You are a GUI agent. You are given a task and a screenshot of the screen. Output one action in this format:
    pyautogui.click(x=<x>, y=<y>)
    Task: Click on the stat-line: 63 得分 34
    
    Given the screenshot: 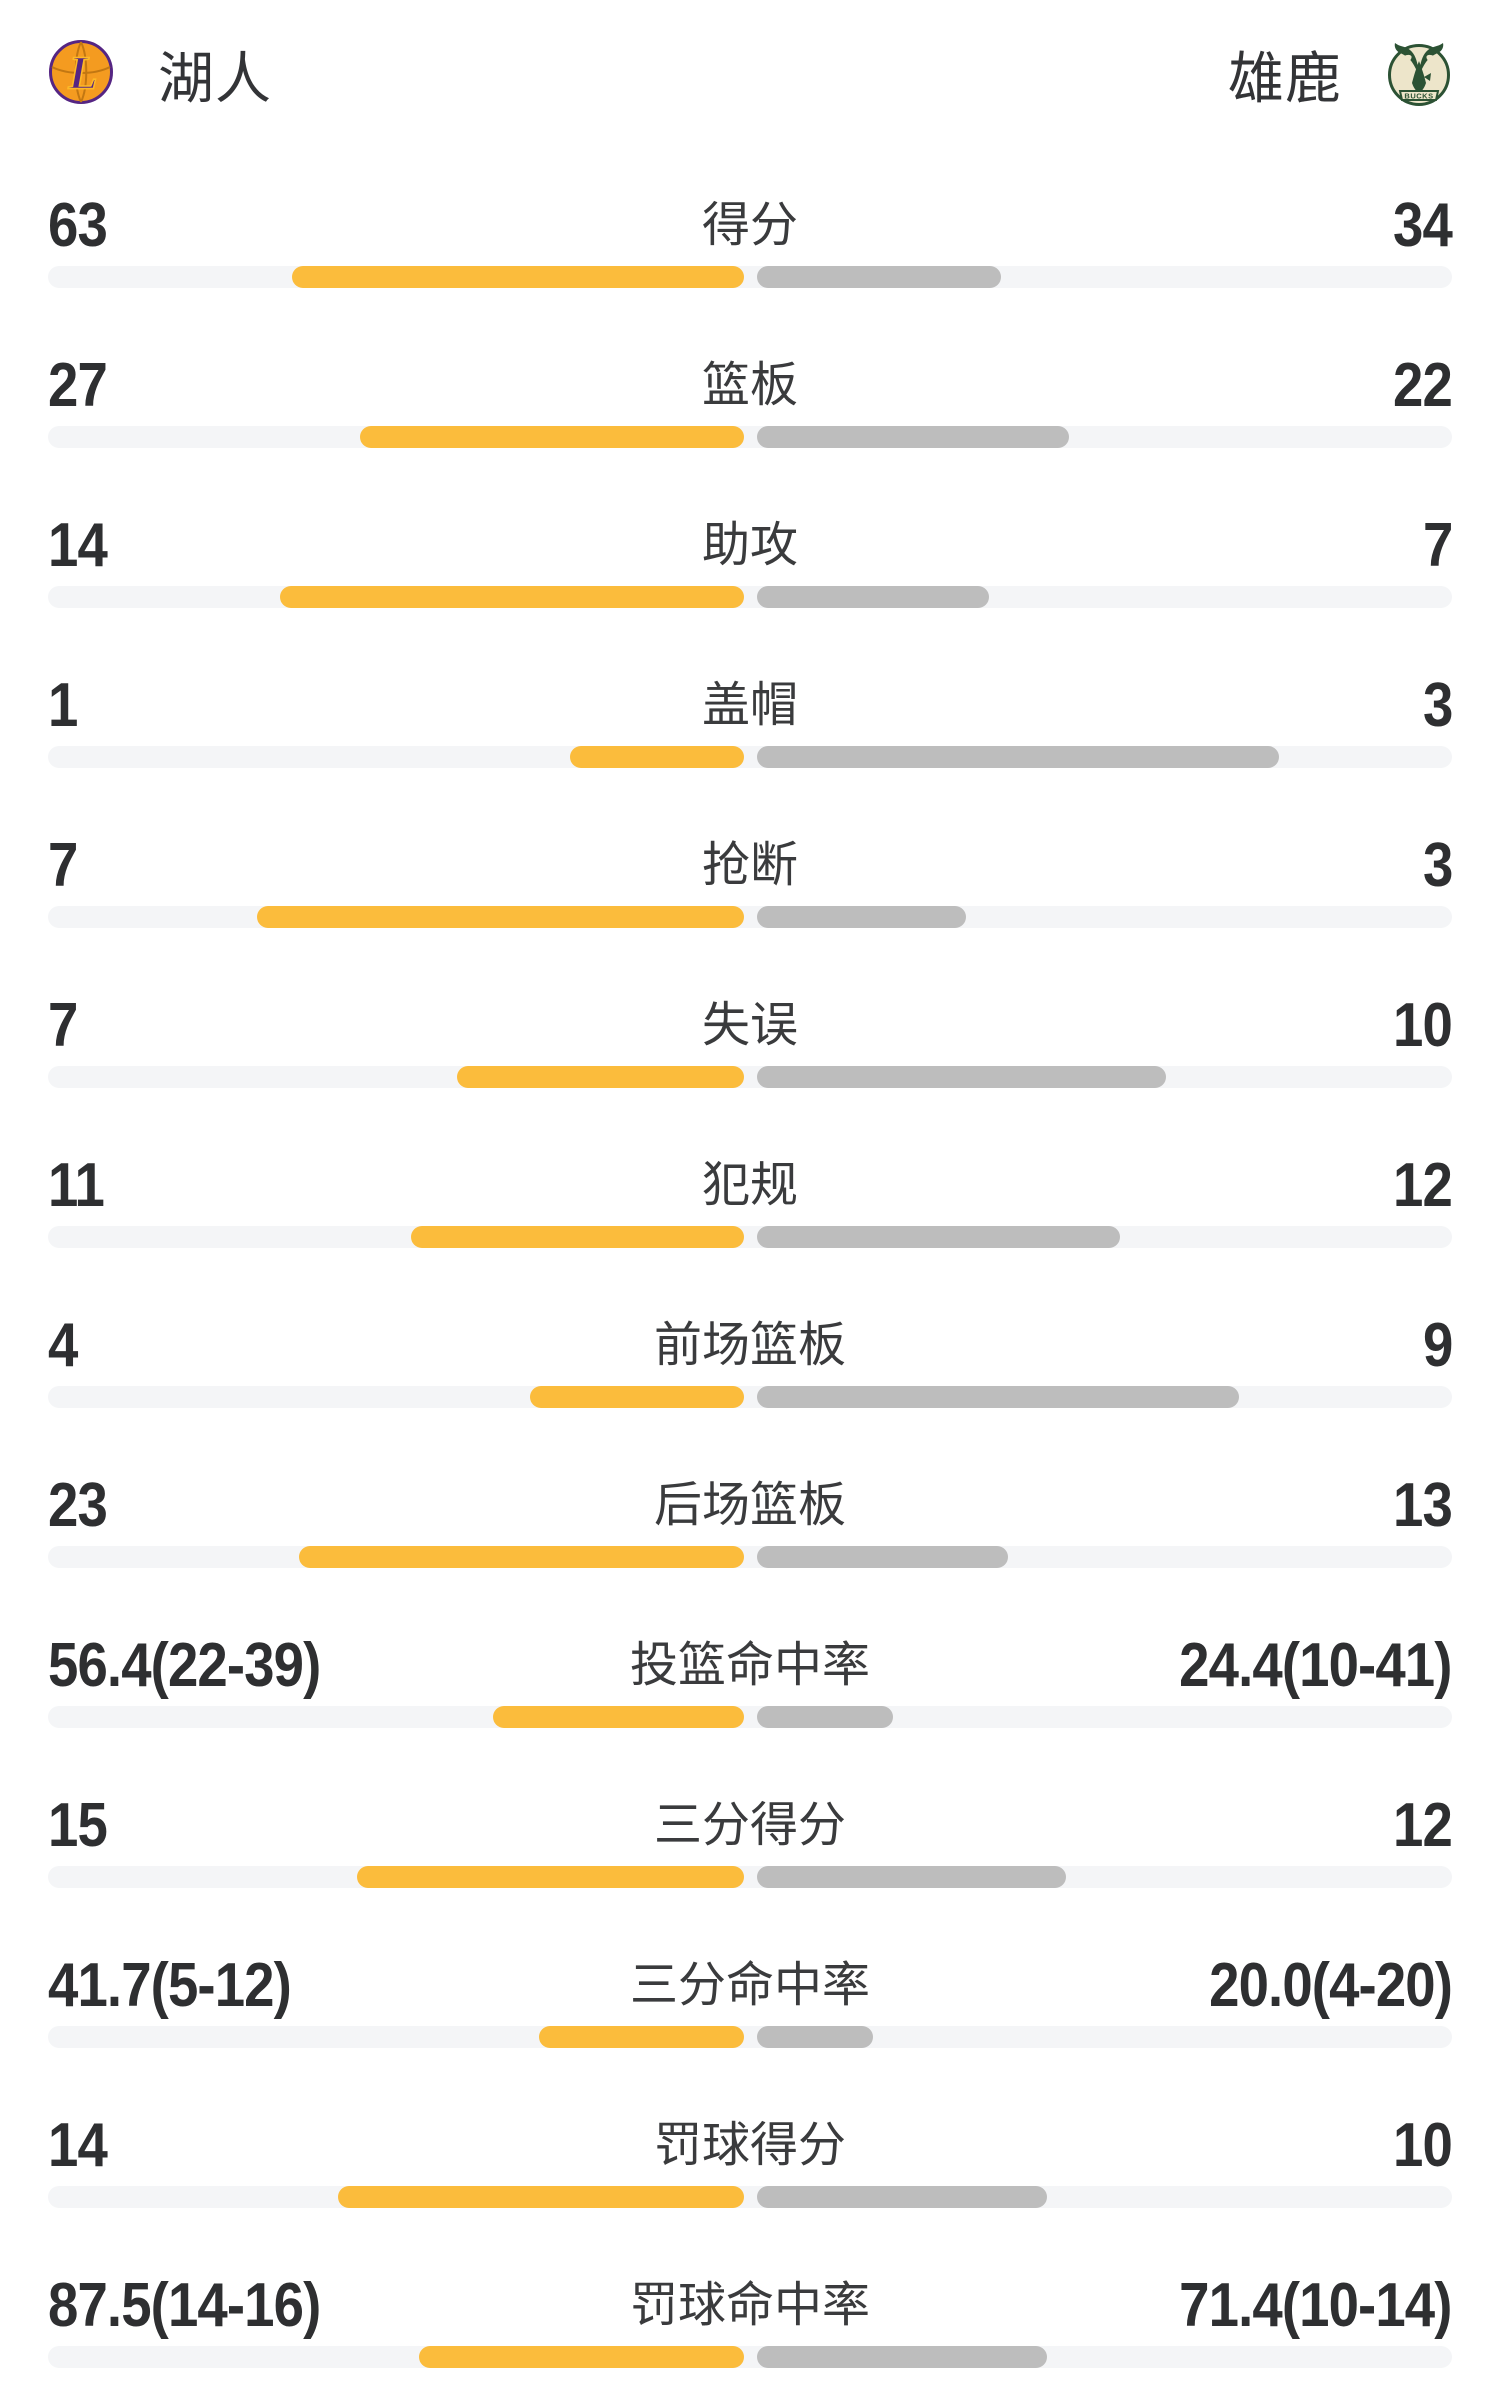 What is the action you would take?
    pyautogui.click(x=750, y=226)
    